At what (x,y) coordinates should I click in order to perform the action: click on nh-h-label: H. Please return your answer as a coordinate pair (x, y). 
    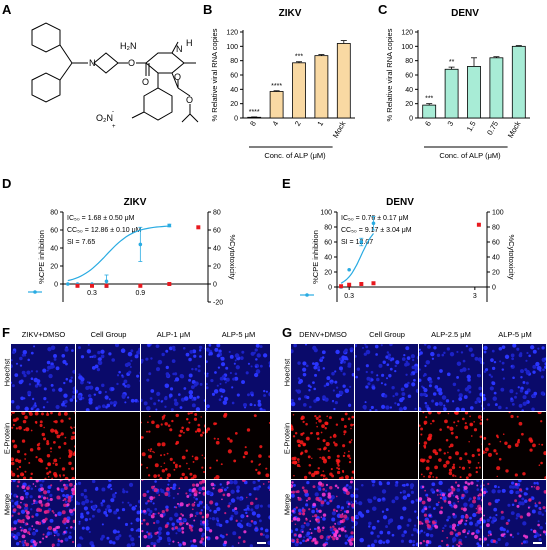
    Looking at the image, I should click on (189, 43).